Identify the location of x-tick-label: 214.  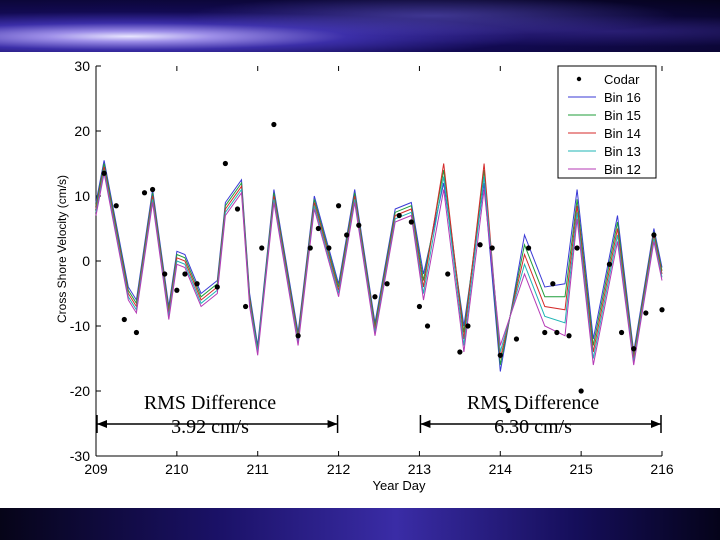
(501, 469).